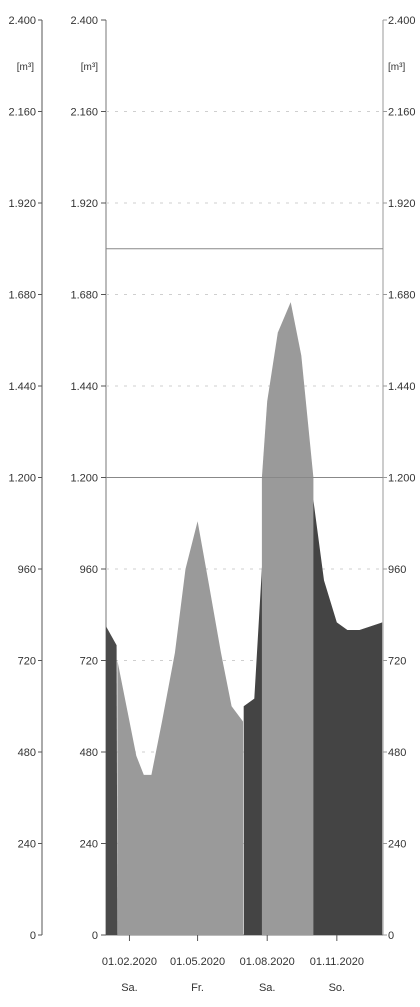  What do you see at coordinates (27, 662) in the screenshot?
I see `outer-y-tick-label: 720` at bounding box center [27, 662].